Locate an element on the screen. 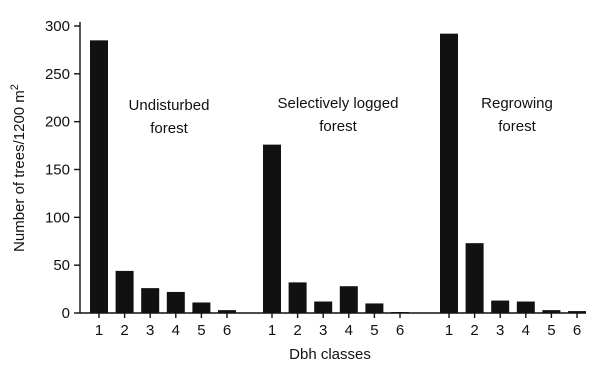  y-tick-label: 250 is located at coordinates (57, 74).